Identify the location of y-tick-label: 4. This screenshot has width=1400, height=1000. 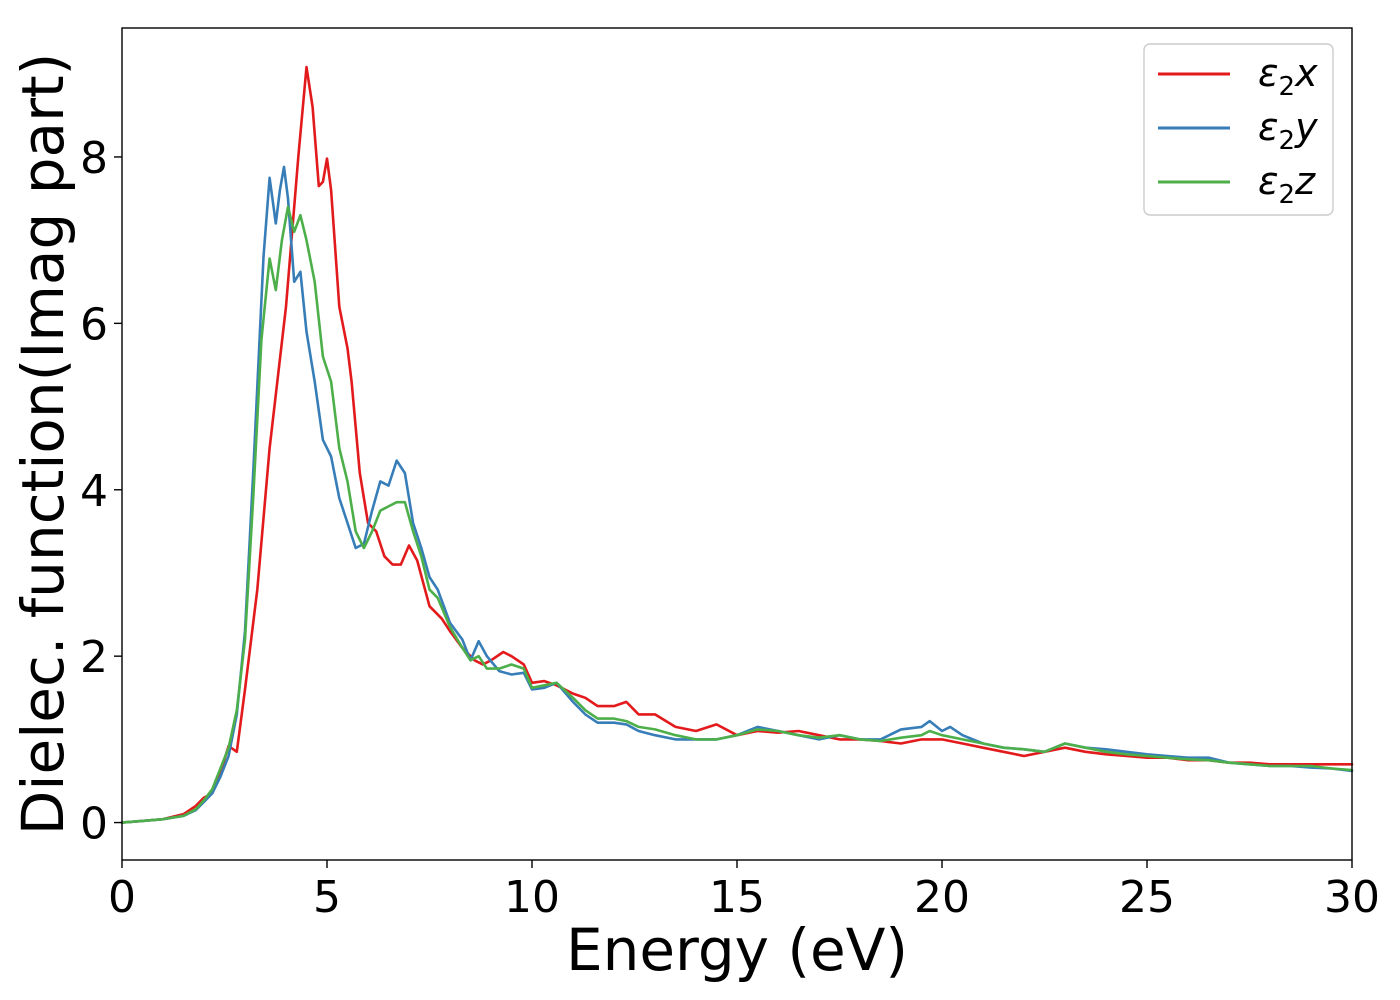
(94, 491).